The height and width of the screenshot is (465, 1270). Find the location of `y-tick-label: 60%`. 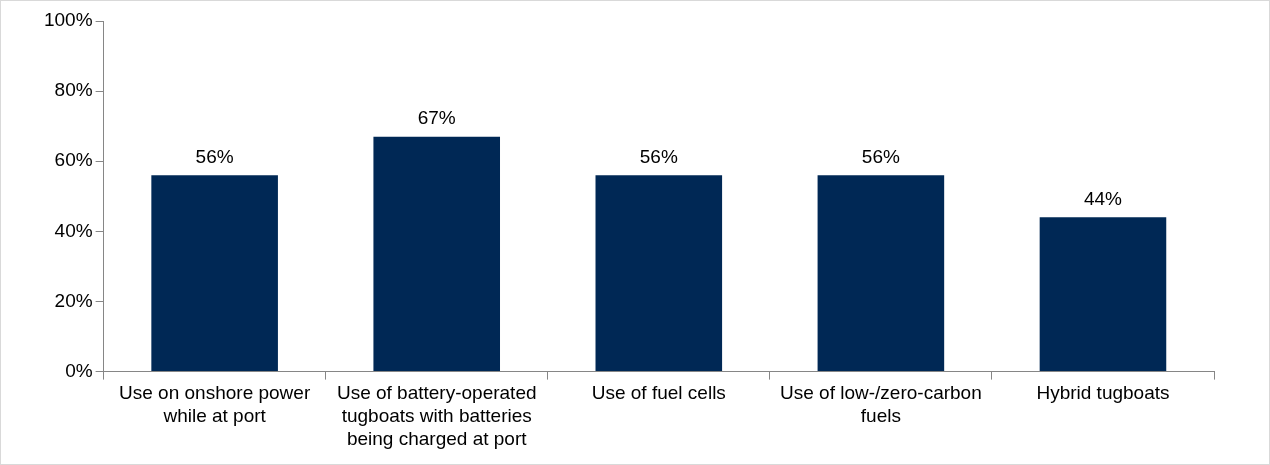

y-tick-label: 60% is located at coordinates (73, 160).